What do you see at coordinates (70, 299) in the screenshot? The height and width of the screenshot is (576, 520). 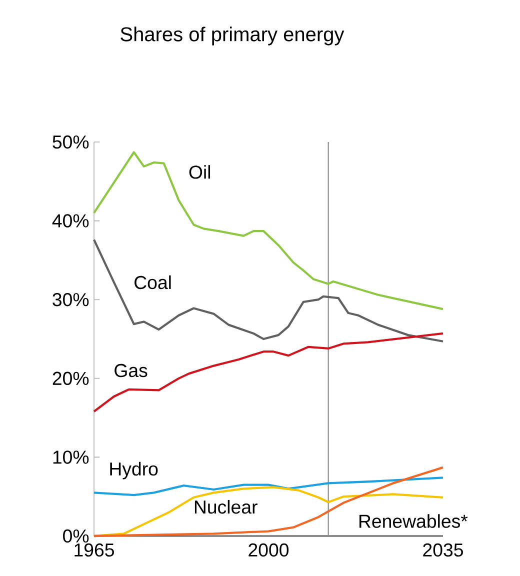 I see `y-tick-label: 30%` at bounding box center [70, 299].